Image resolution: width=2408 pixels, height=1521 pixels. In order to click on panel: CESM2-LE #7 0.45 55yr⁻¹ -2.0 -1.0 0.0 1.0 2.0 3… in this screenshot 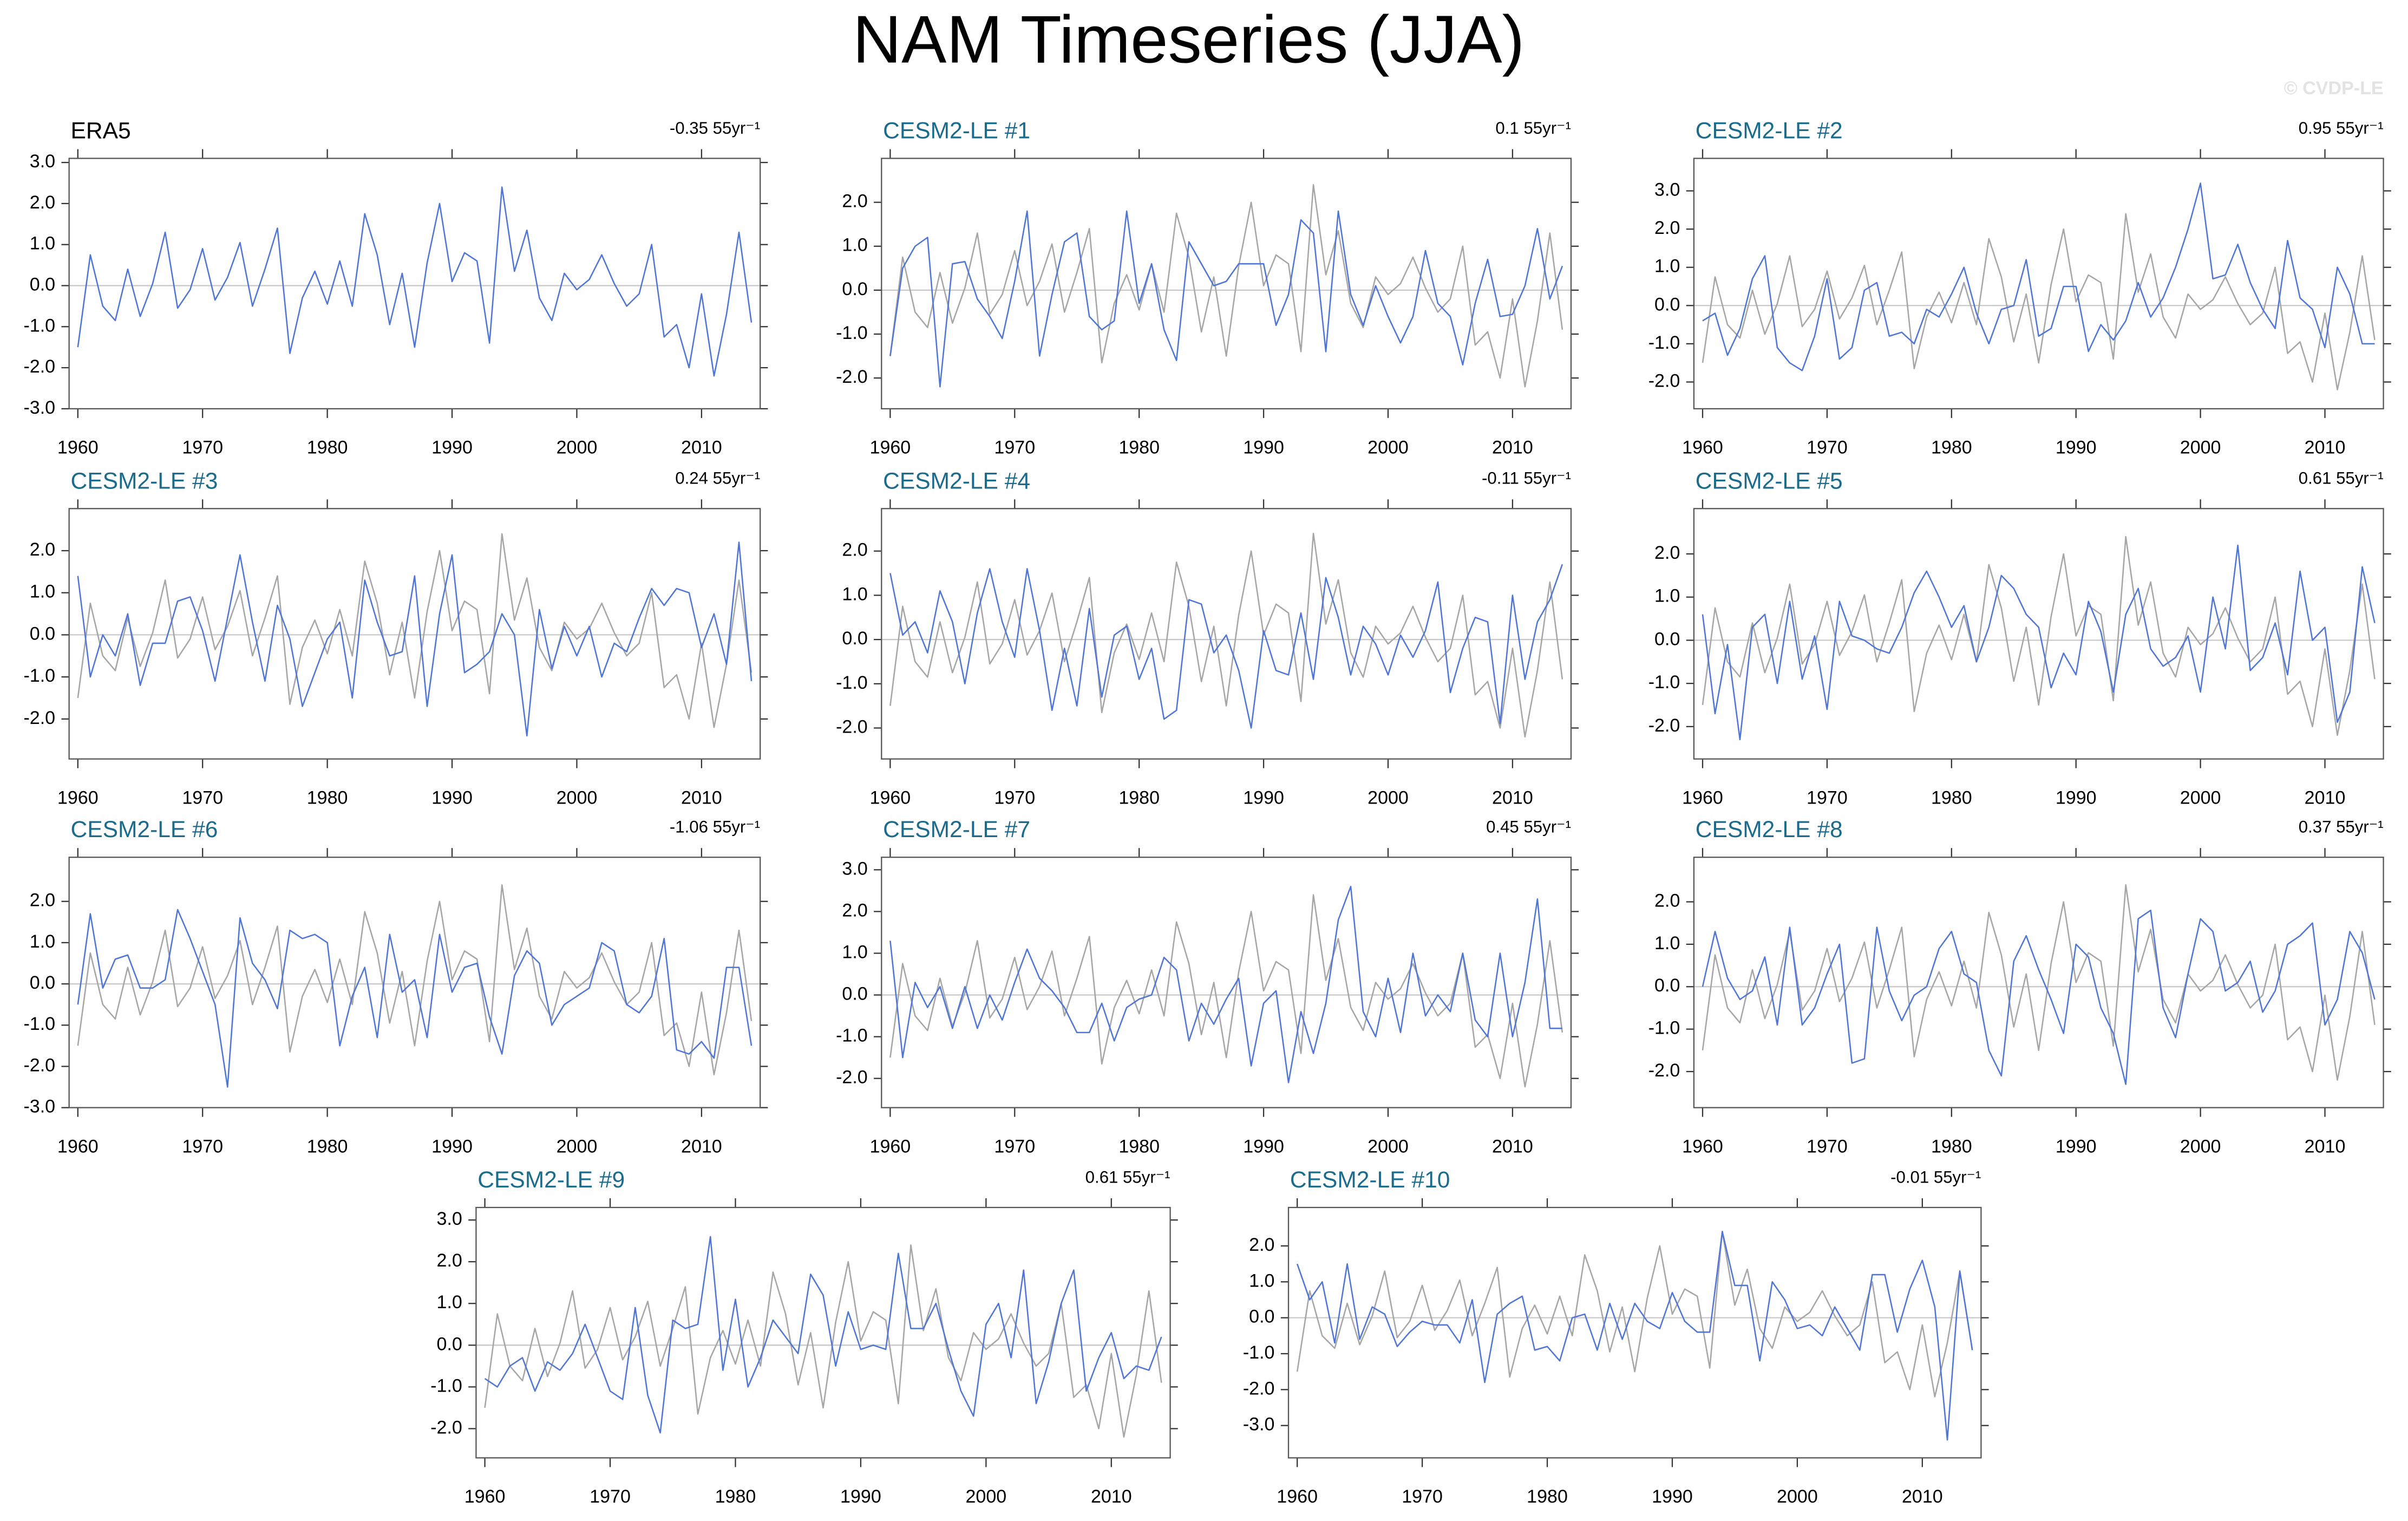, I will do `click(1207, 987)`.